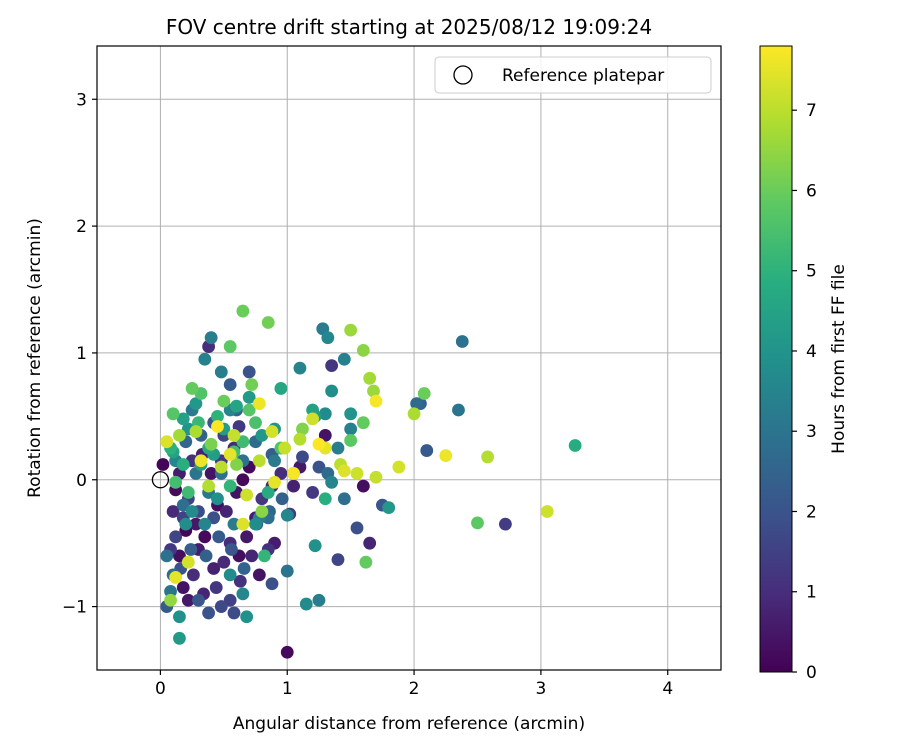 This screenshot has height=754, width=900. I want to click on legend: Reference platepar, so click(573, 75).